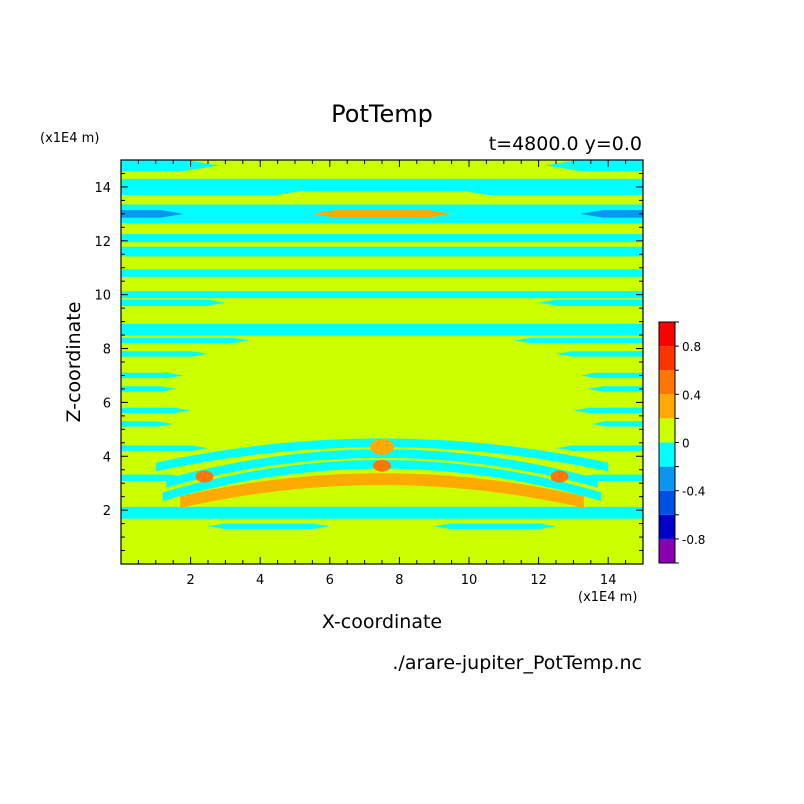  Describe the element at coordinates (107, 511) in the screenshot. I see `y-tick-label: 2` at that location.